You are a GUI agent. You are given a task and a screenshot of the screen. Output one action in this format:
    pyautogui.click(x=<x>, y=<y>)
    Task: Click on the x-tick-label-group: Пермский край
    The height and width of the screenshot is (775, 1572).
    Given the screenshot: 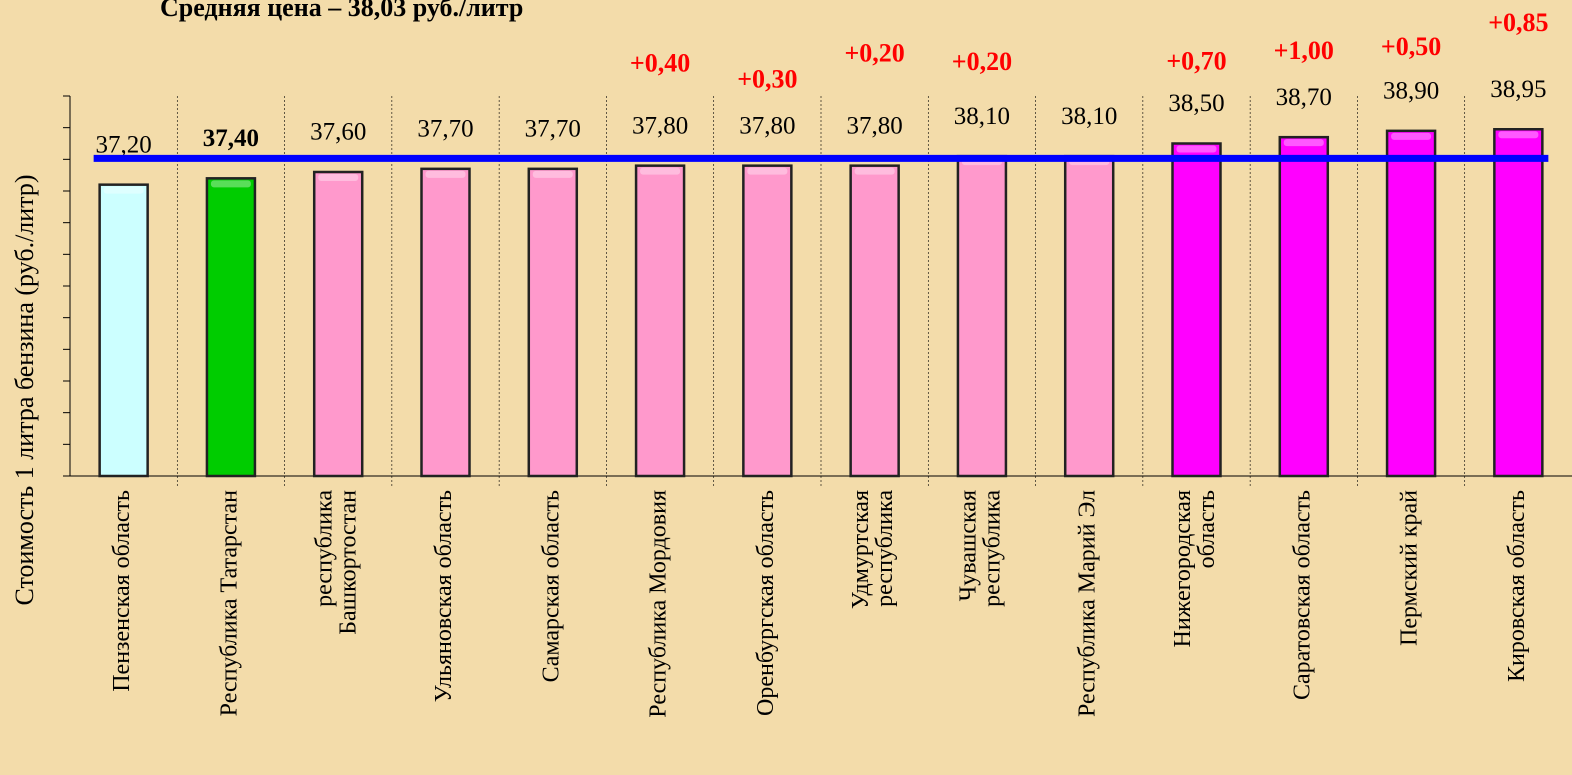 What is the action you would take?
    pyautogui.click(x=1410, y=568)
    